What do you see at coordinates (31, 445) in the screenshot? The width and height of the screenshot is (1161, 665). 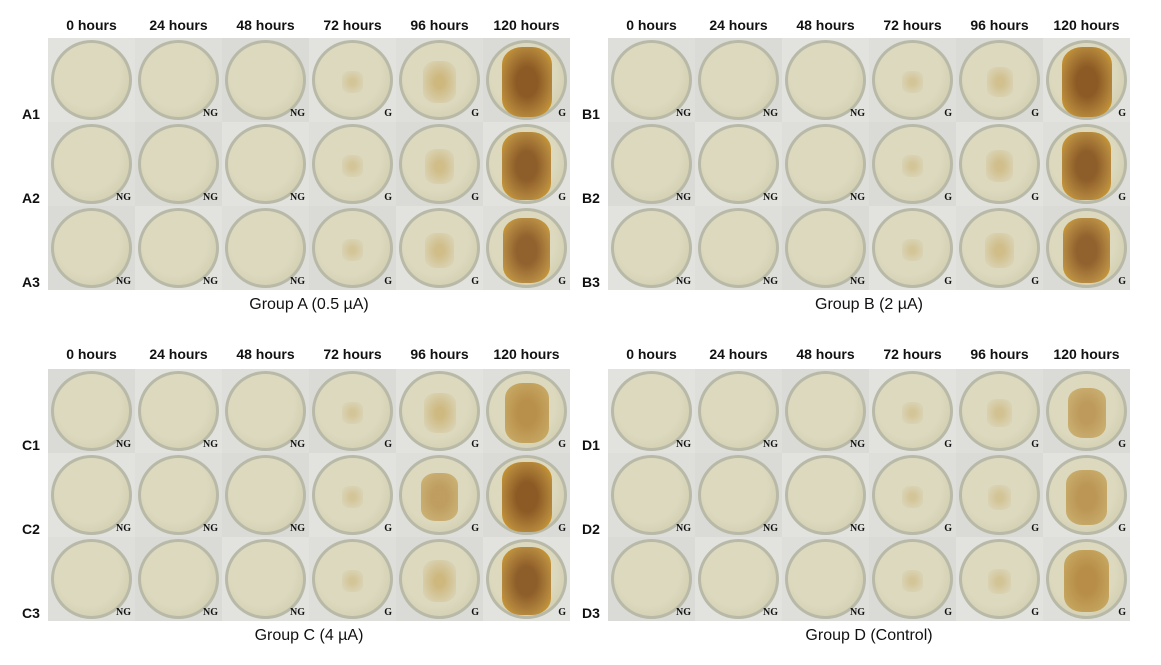 I see `row-label: C1` at bounding box center [31, 445].